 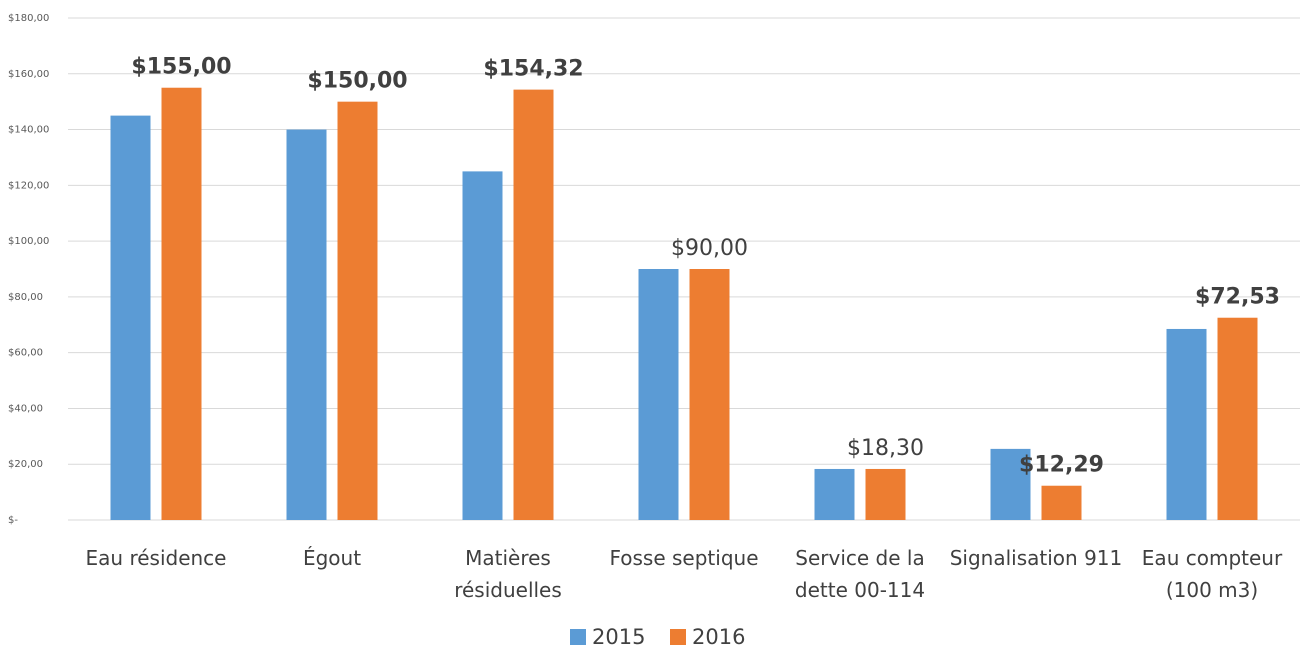 I want to click on y-tick-label: $40,00, so click(x=25, y=408).